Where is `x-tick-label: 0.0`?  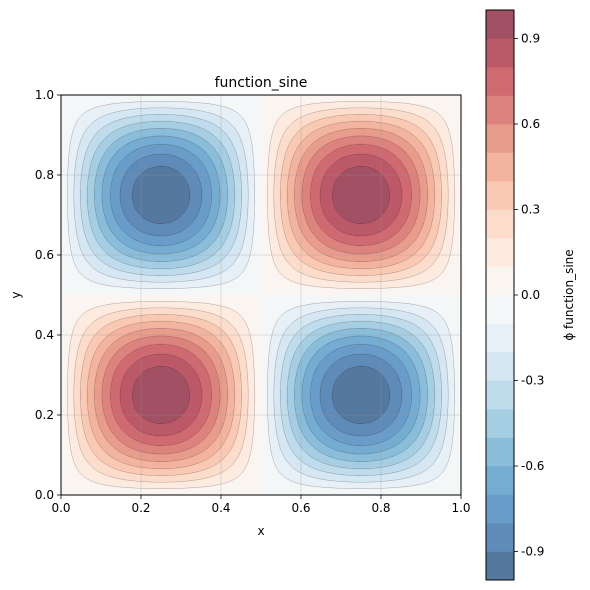
x-tick-label: 0.0 is located at coordinates (60, 508).